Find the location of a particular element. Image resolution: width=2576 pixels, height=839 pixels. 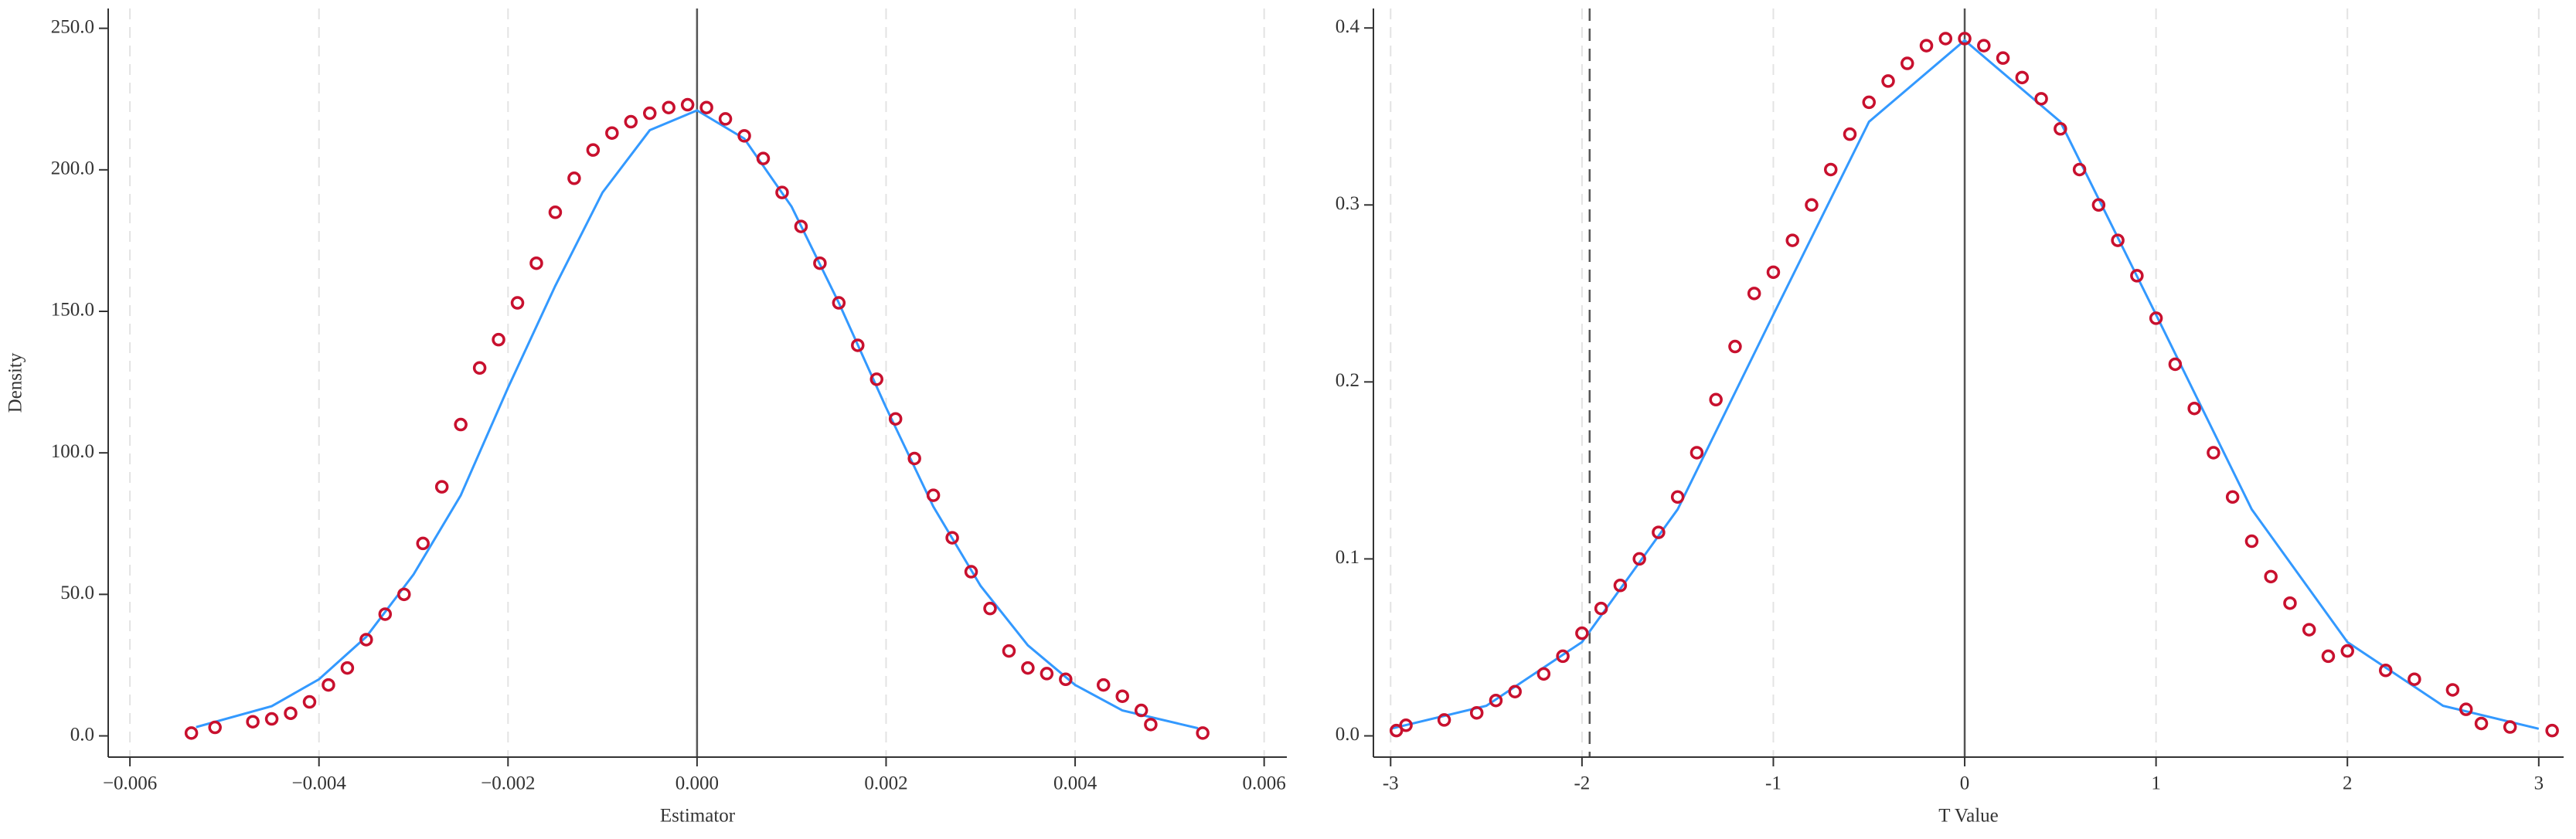

x-tick-label: 0.000 is located at coordinates (697, 783).